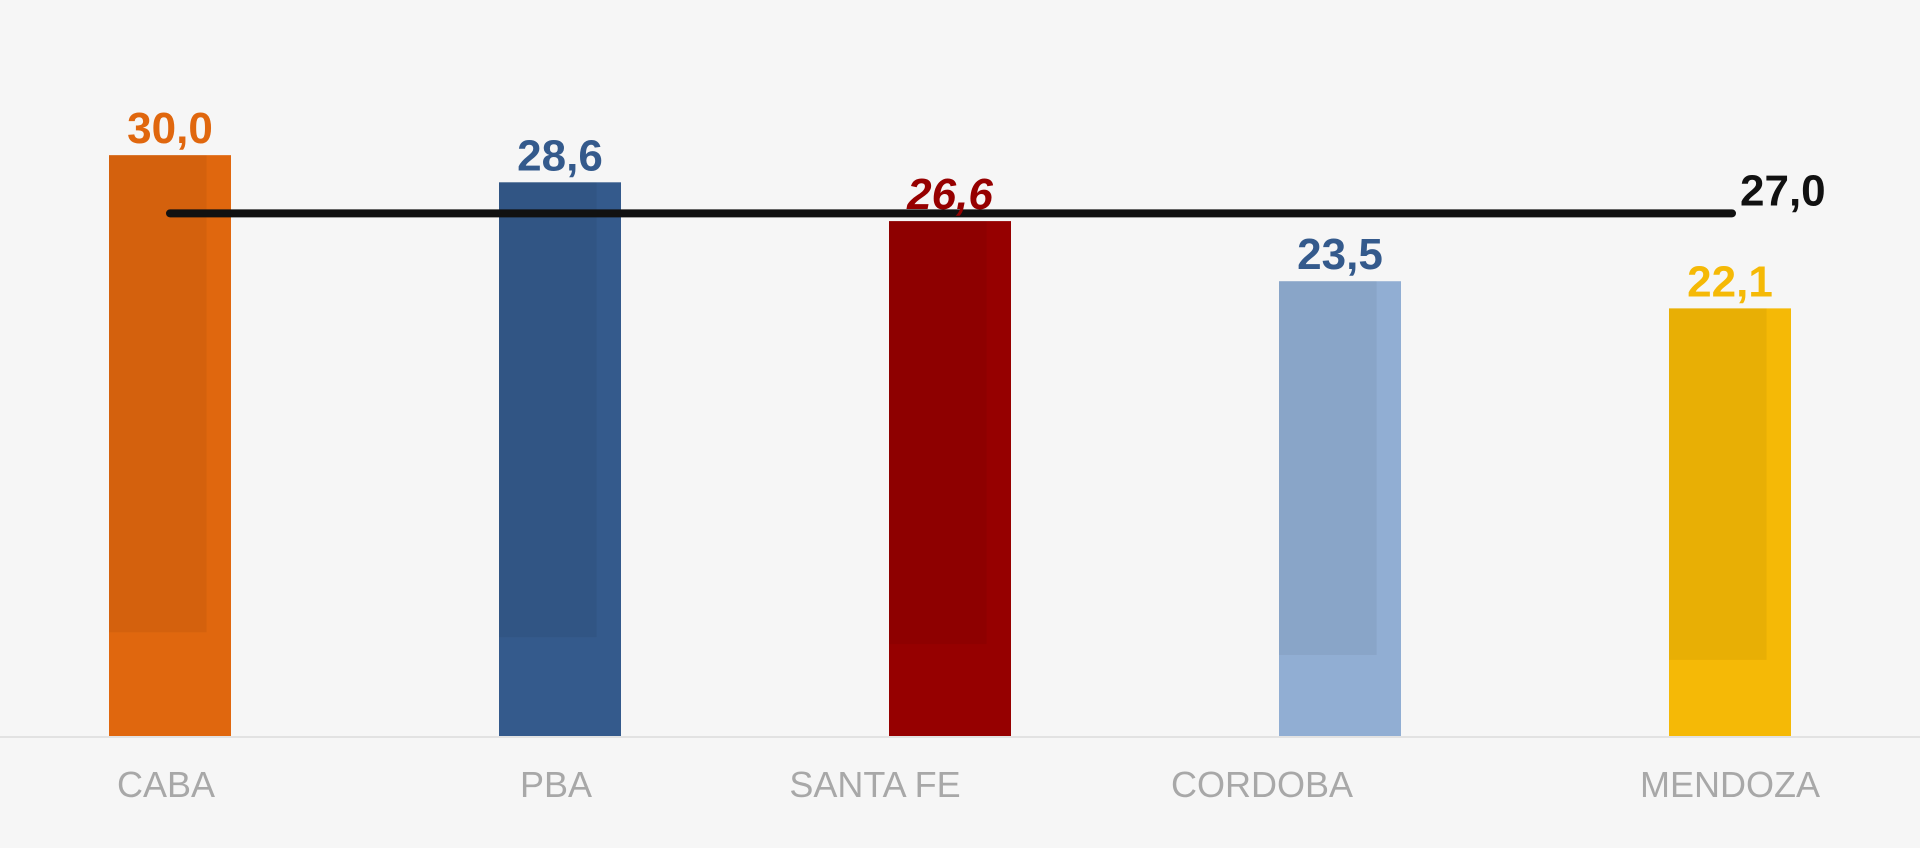 Image resolution: width=1920 pixels, height=848 pixels. Describe the element at coordinates (1262, 784) in the screenshot. I see `tick-label-cordoba: CORDOBA` at that location.